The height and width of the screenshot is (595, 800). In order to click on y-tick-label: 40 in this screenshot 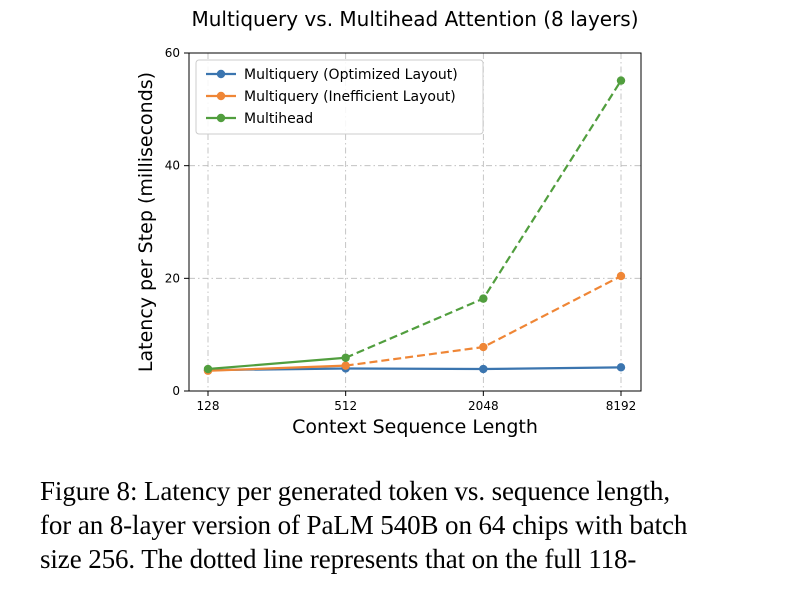, I will do `click(172, 166)`.